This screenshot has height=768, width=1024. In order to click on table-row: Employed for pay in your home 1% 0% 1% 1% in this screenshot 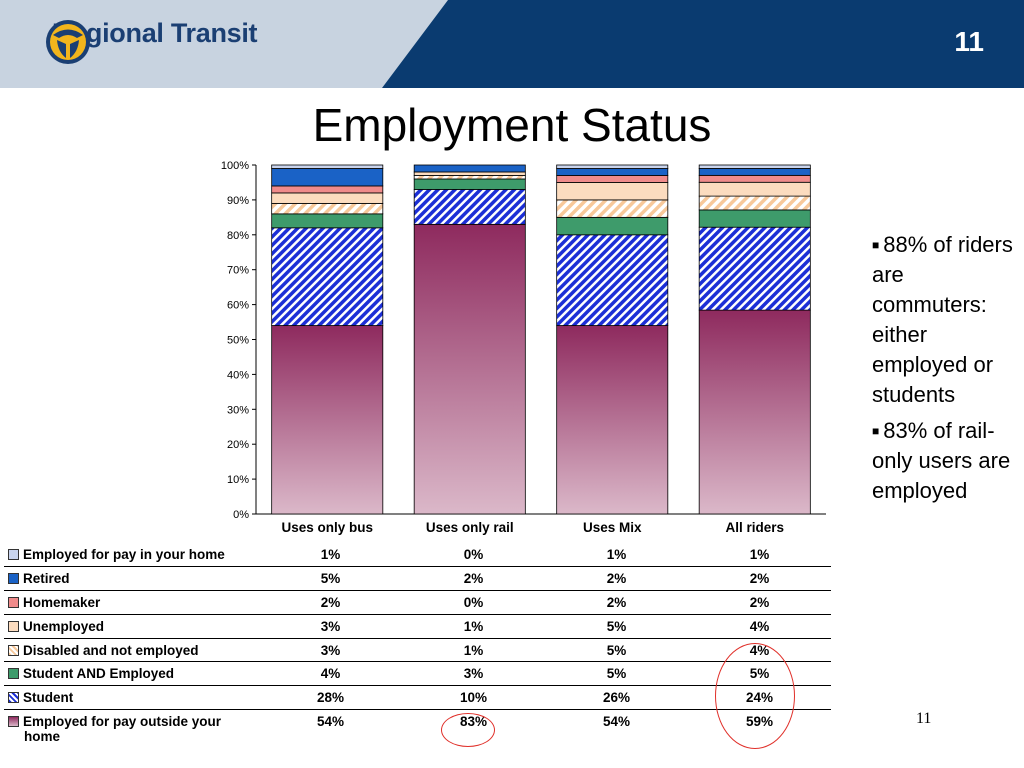, I will do `click(417, 555)`.